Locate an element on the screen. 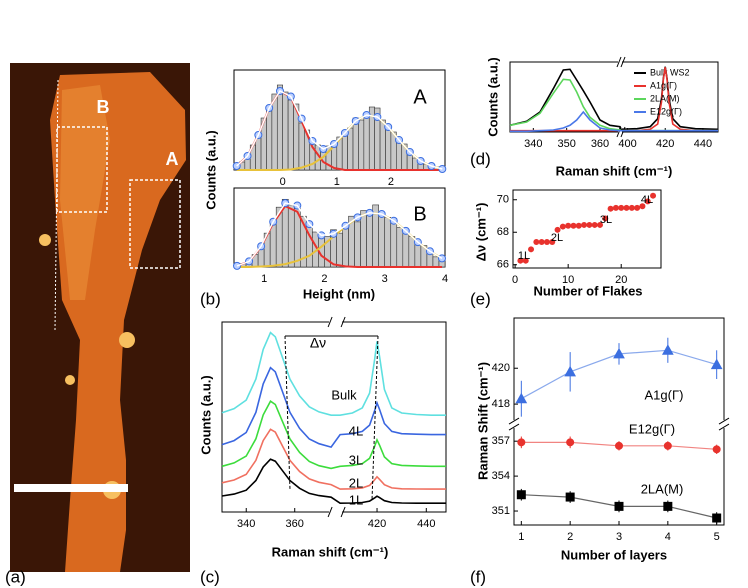 This screenshot has height=588, width=748. y-tick-label: 420 is located at coordinates (501, 368).